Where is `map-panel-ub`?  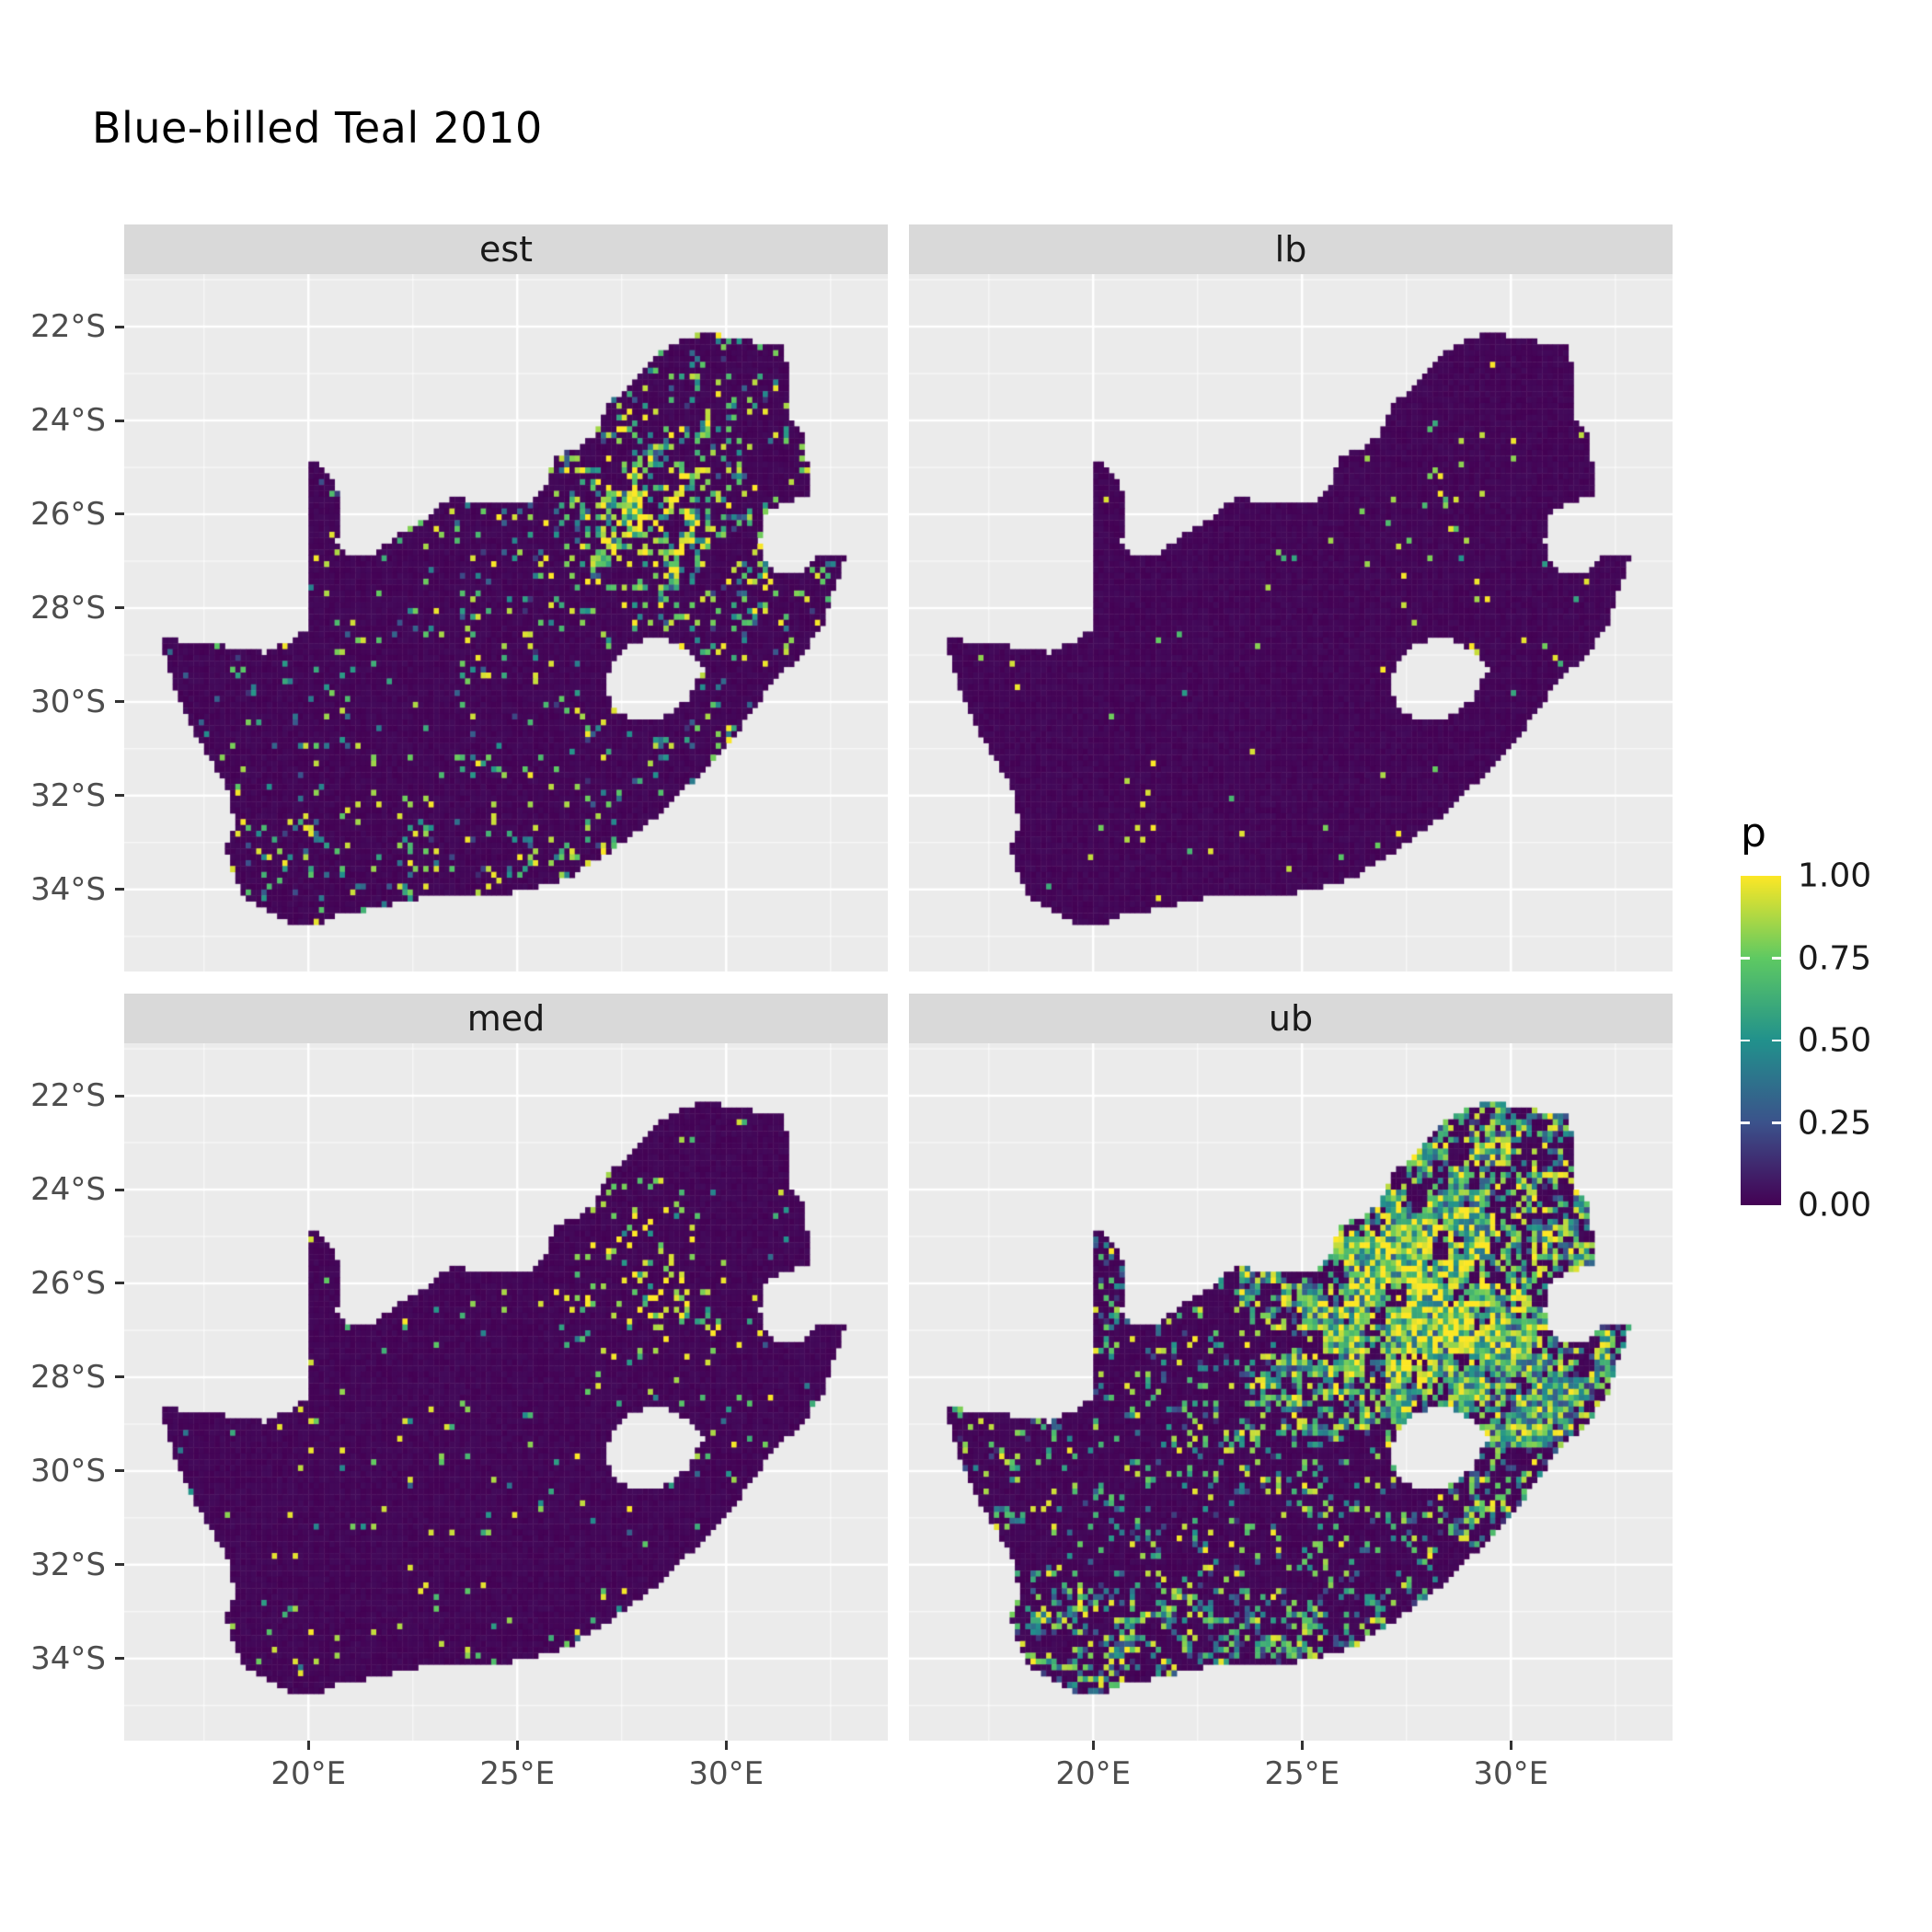 map-panel-ub is located at coordinates (1291, 1392).